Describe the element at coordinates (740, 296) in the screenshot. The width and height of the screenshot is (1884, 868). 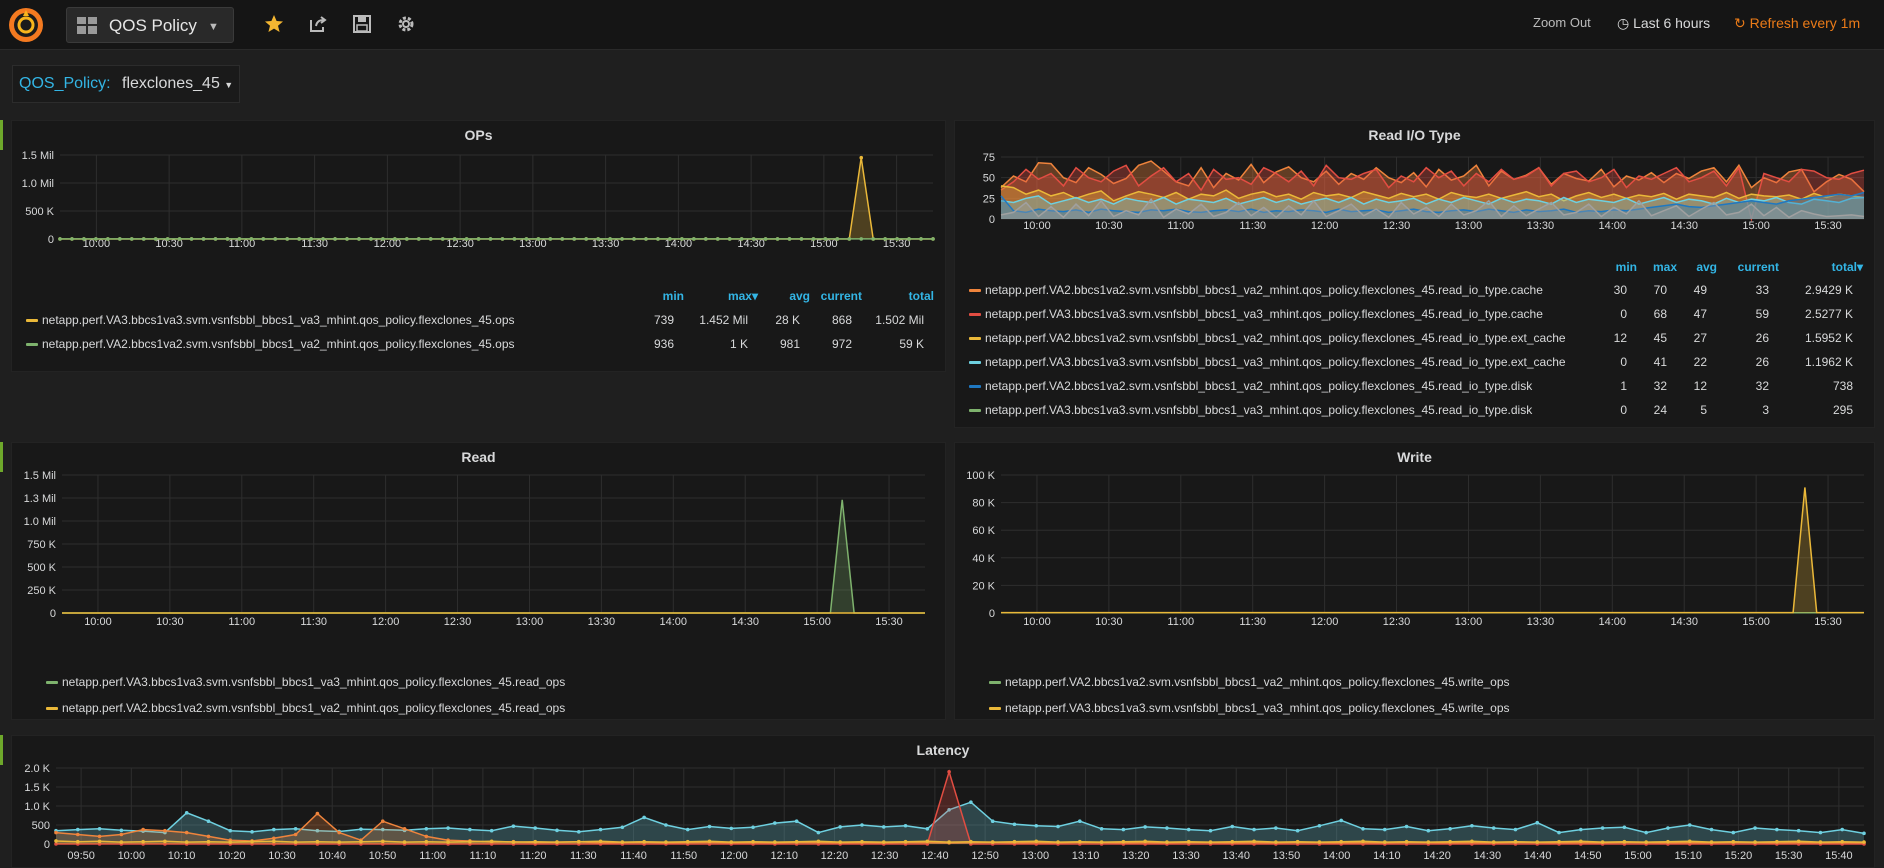
I see `legend-header-max-label: max` at that location.